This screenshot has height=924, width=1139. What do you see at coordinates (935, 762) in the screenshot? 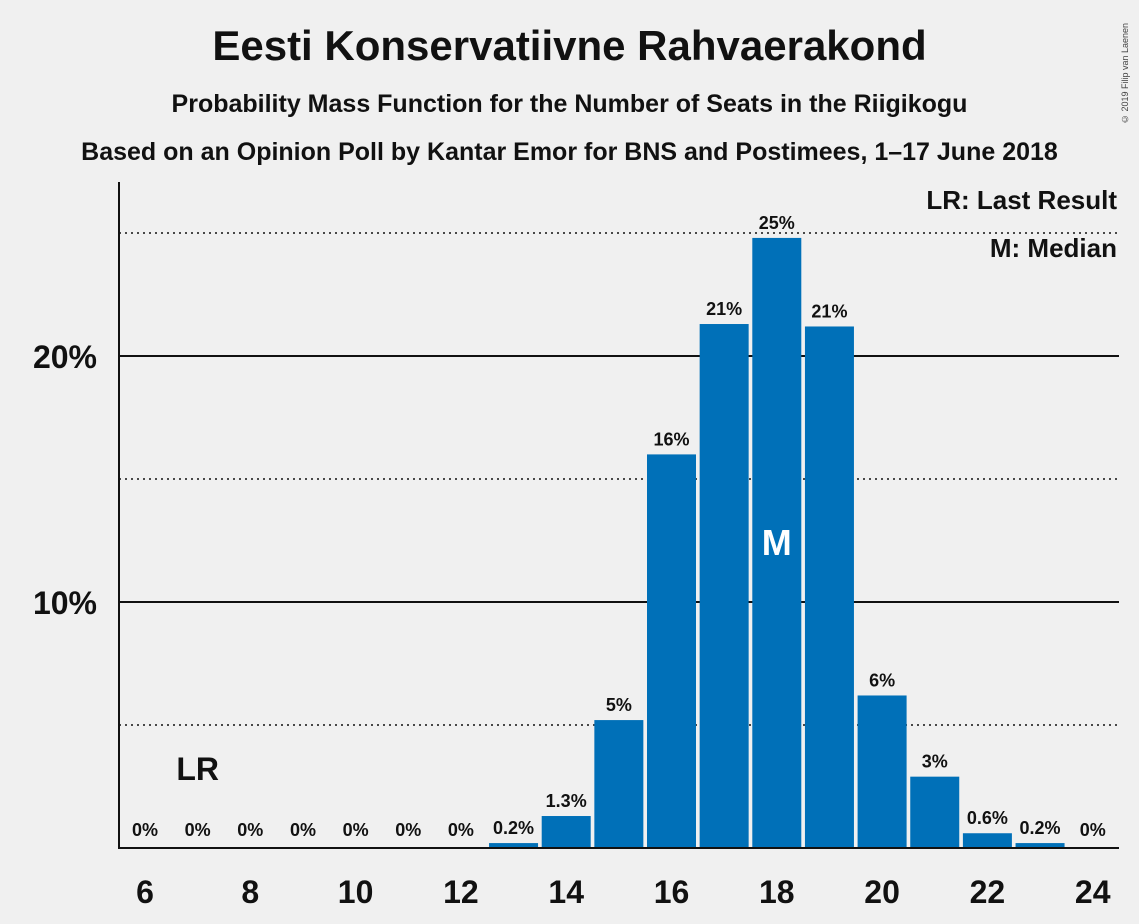
I see `bar-value-label: 3%` at bounding box center [935, 762].